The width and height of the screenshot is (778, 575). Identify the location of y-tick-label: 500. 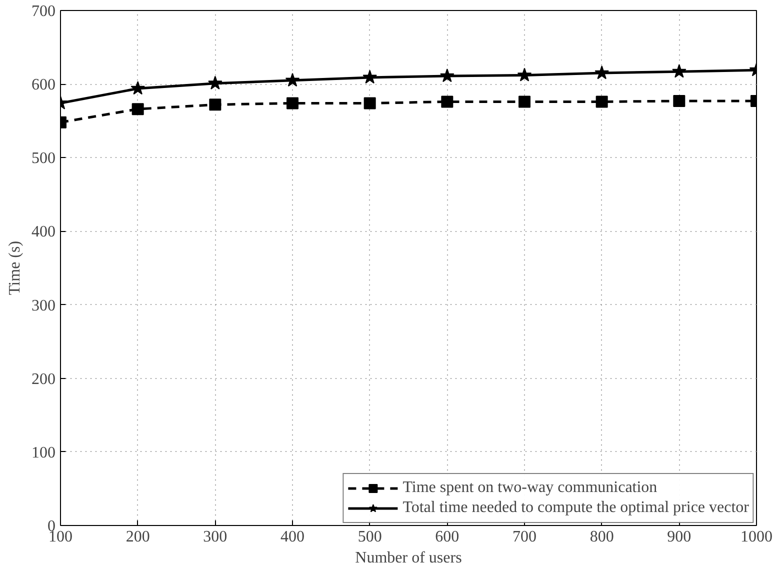
(44, 159).